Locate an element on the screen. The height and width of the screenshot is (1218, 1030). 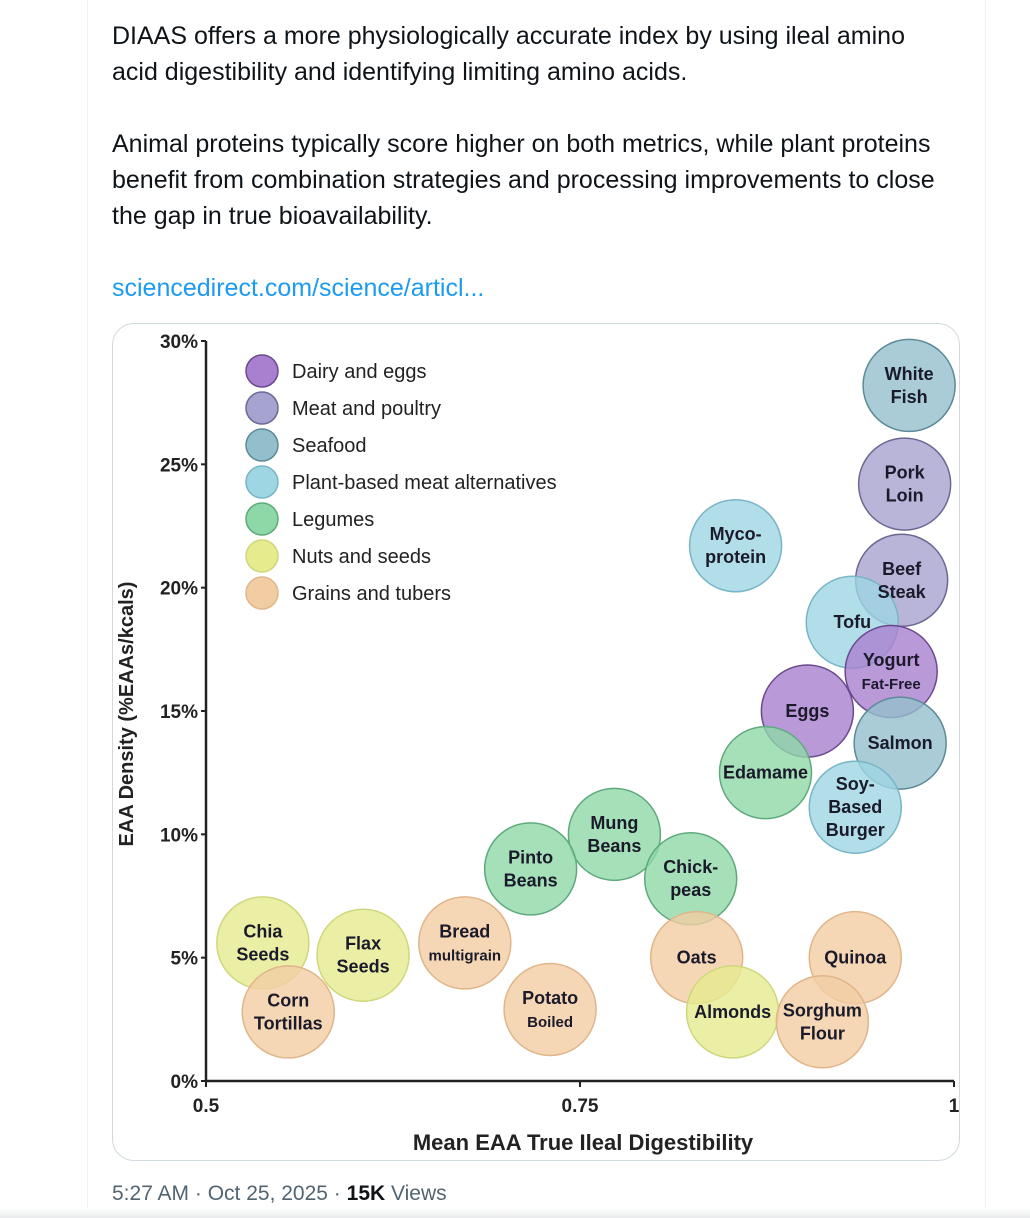
bubble-label: Quinoa is located at coordinates (855, 958).